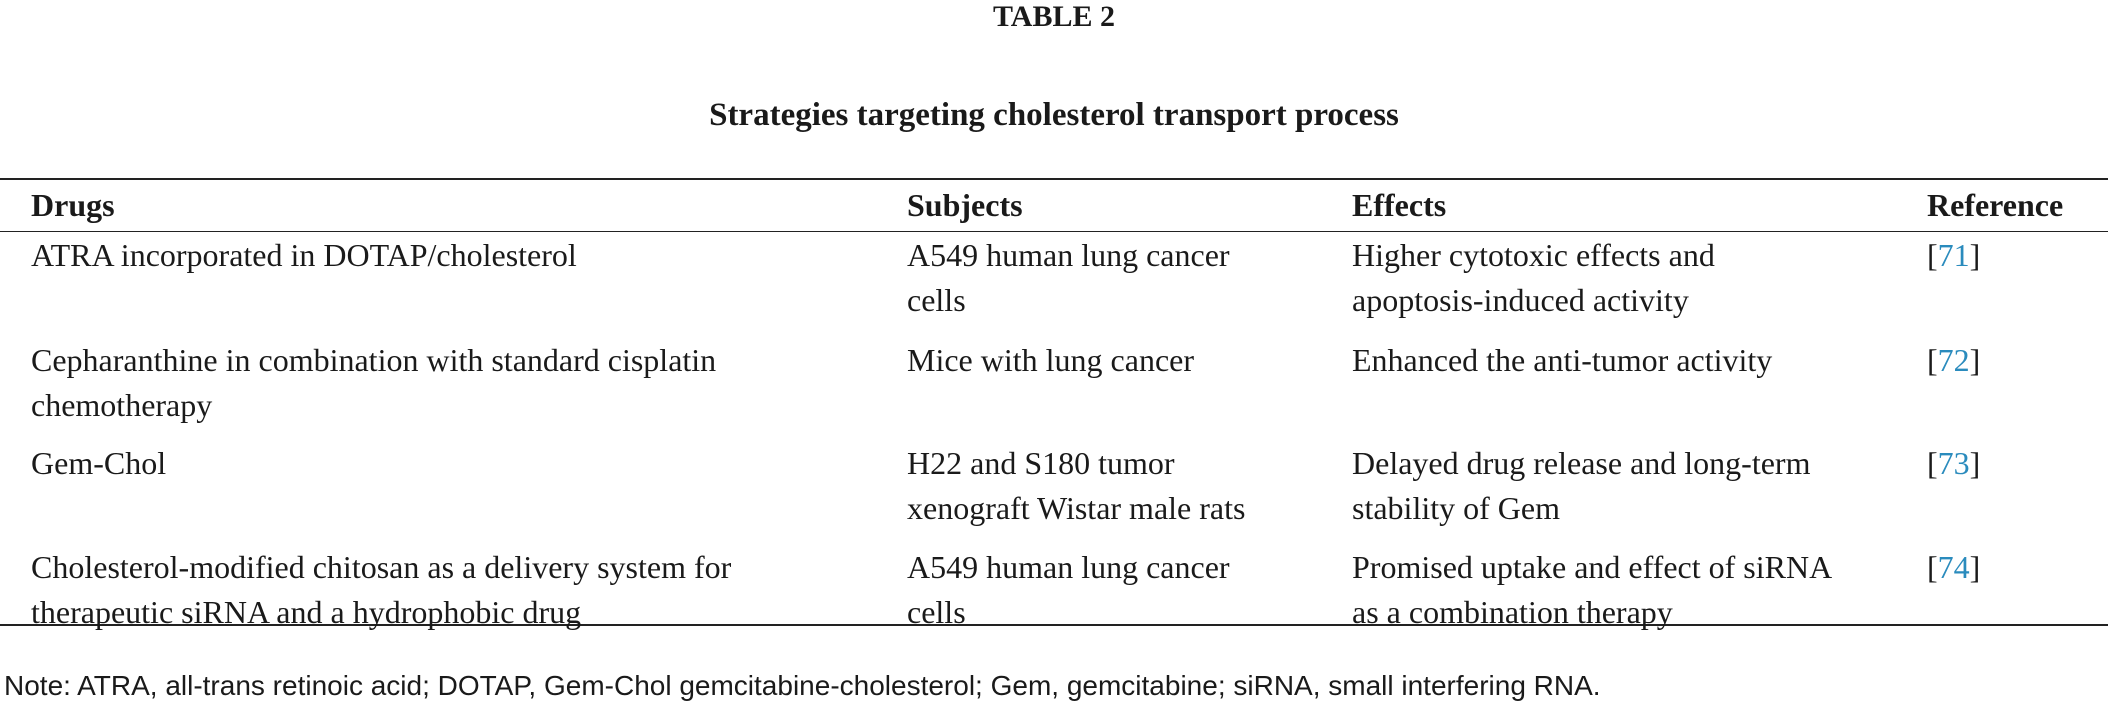  What do you see at coordinates (1581, 463) in the screenshot?
I see `cell-line: Delayed drug release and long-term` at bounding box center [1581, 463].